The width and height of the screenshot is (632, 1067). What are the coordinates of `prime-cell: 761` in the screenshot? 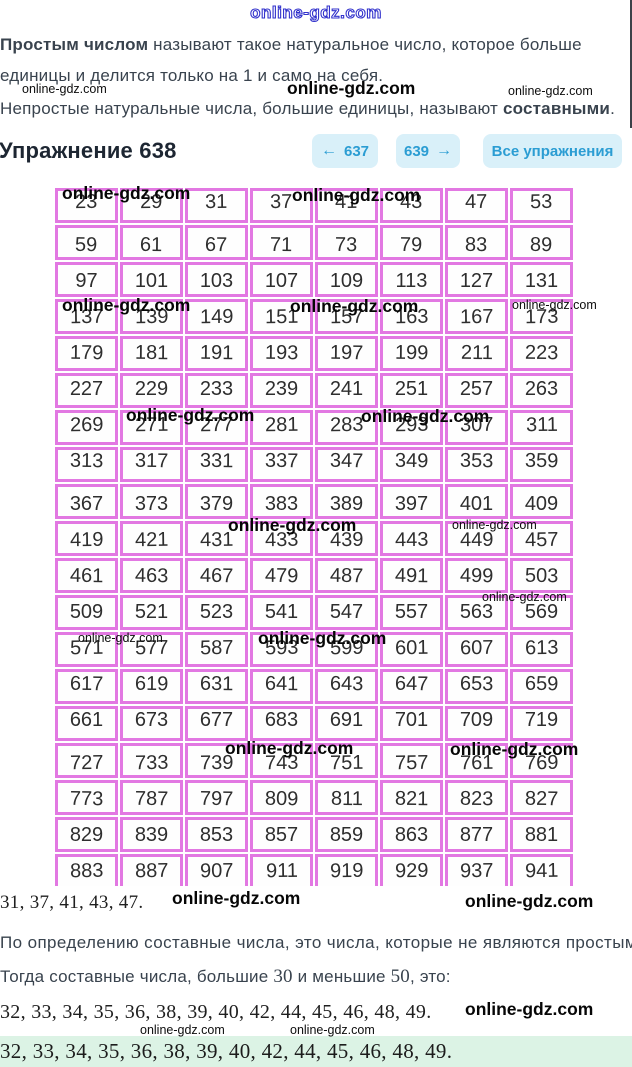 It's located at (476, 760).